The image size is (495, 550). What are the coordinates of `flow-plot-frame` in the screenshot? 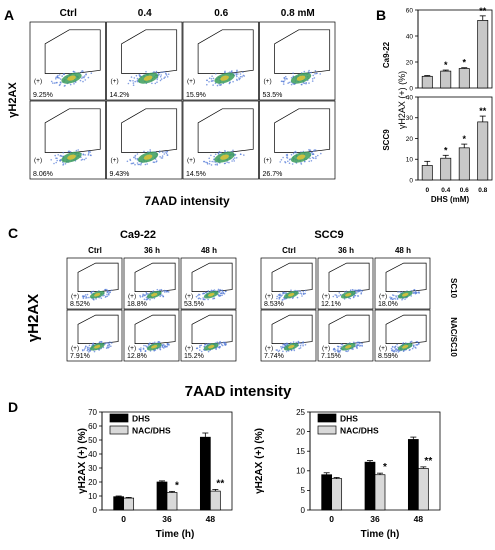 It's located at (94, 335).